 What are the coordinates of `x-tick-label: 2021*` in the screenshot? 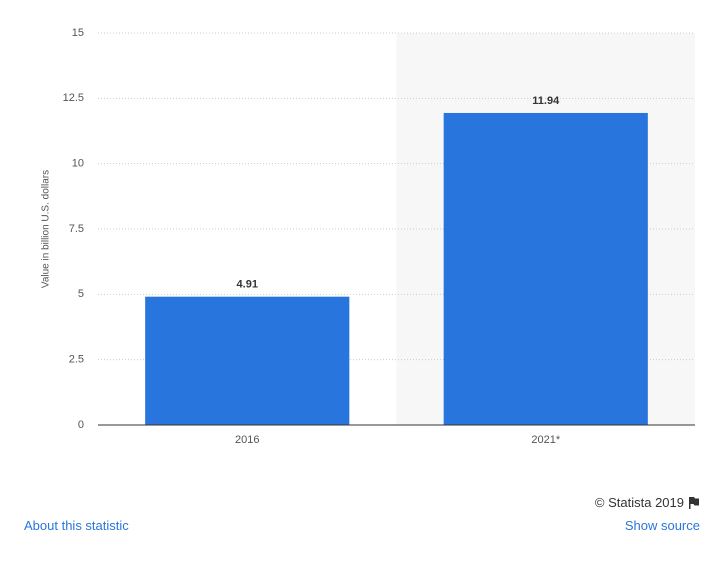 It's located at (545, 440).